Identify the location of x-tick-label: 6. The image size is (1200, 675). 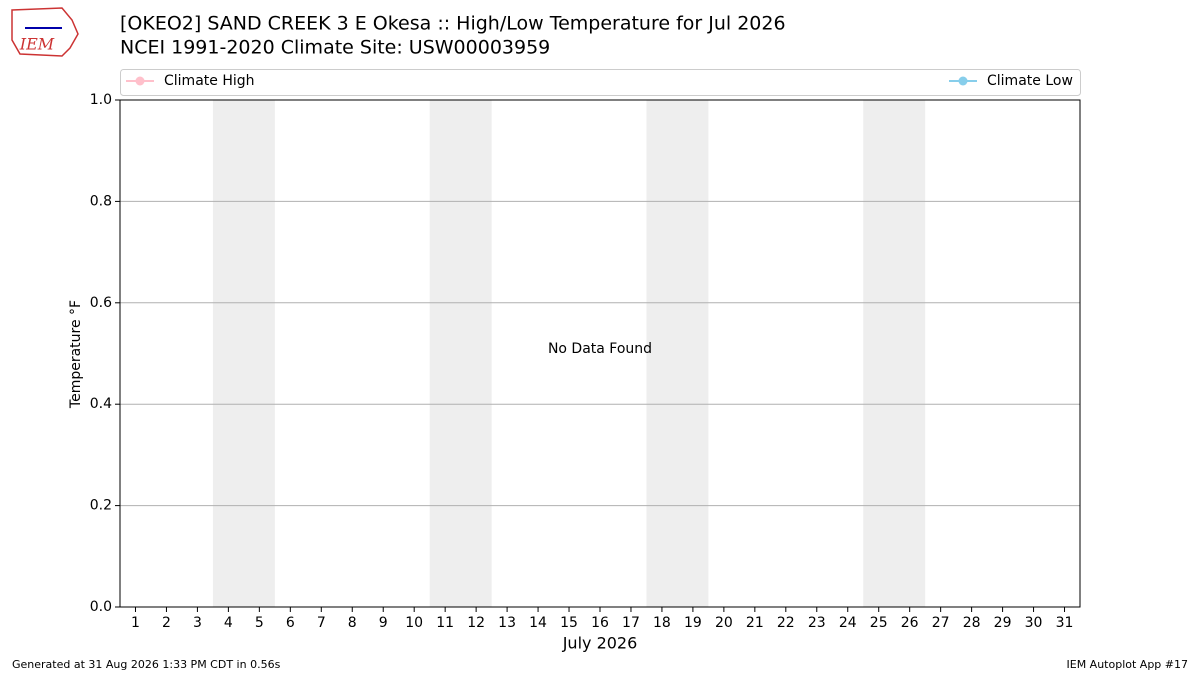
(290, 623).